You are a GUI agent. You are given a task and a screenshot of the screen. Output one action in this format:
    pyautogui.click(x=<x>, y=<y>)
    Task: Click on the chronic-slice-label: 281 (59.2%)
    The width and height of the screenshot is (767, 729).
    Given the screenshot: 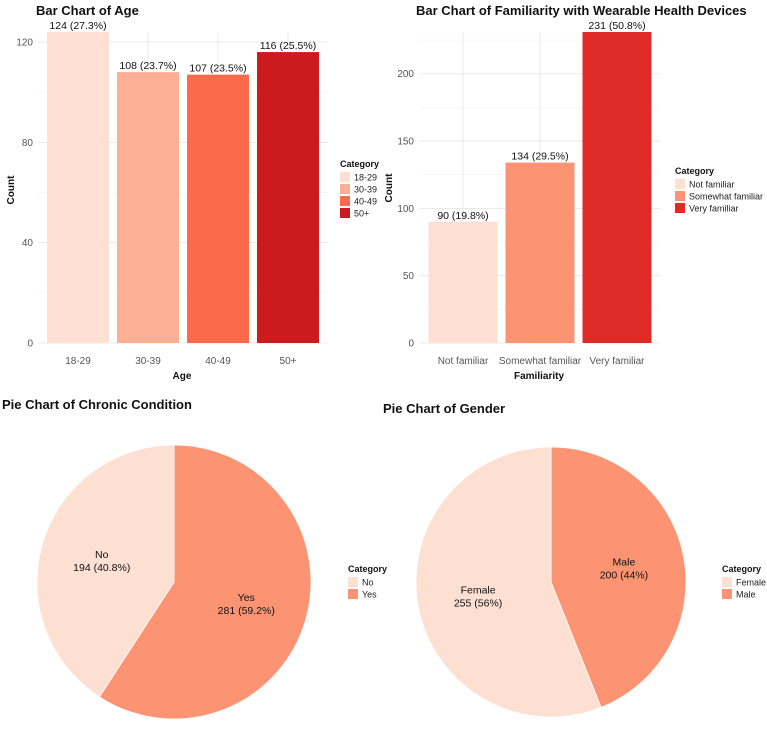 What is the action you would take?
    pyautogui.click(x=246, y=611)
    